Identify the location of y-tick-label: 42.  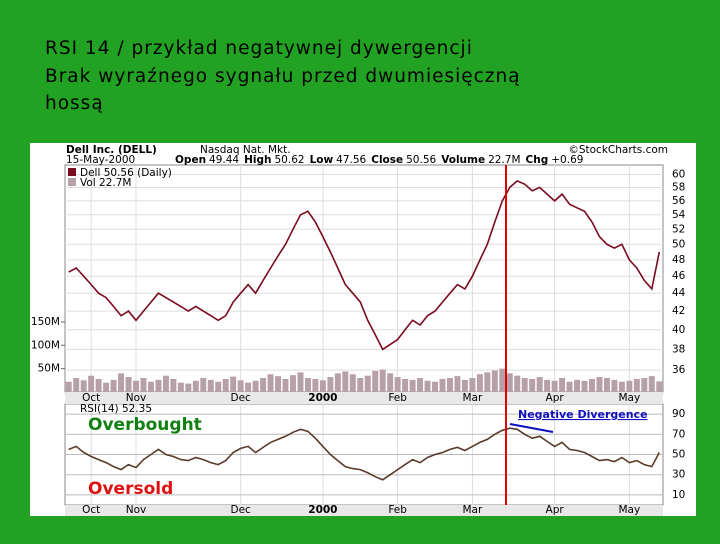
(678, 311).